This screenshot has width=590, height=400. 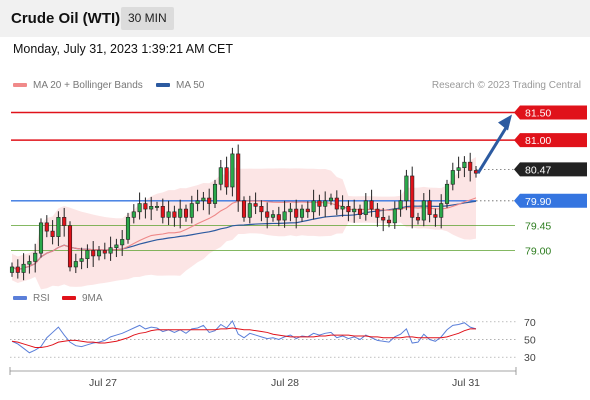 What do you see at coordinates (41, 298) in the screenshot?
I see `legend-rsi-label: RSI` at bounding box center [41, 298].